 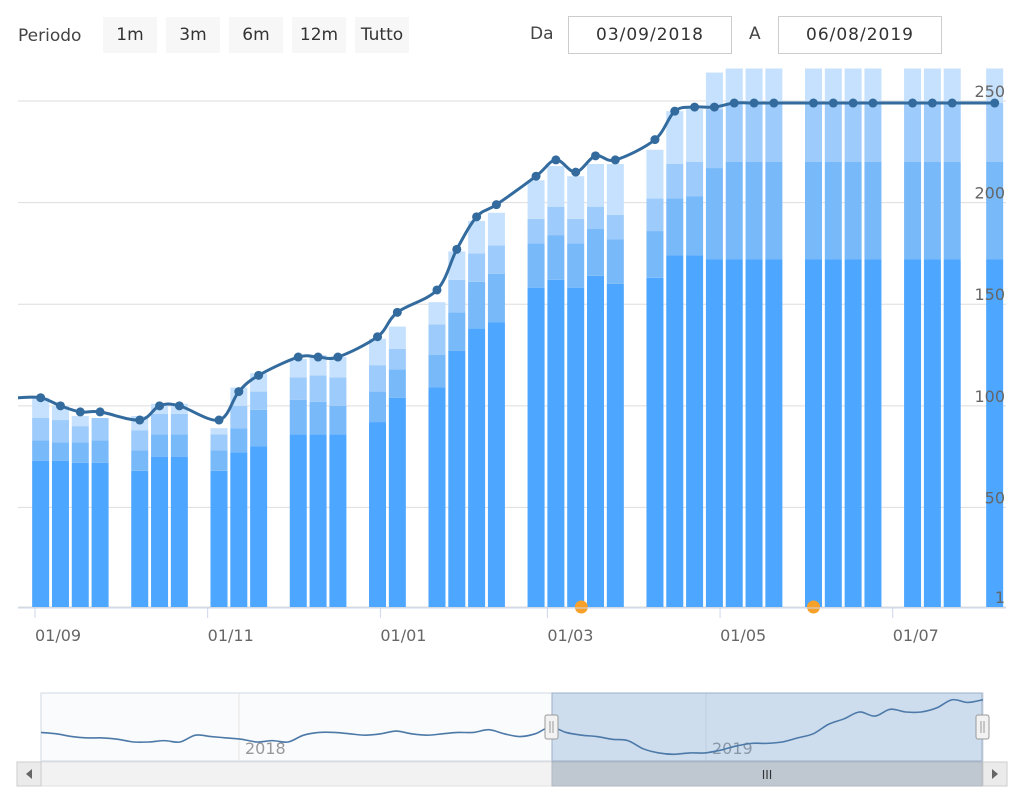 I want to click on from-date-input: 03/09/2018, so click(x=650, y=35).